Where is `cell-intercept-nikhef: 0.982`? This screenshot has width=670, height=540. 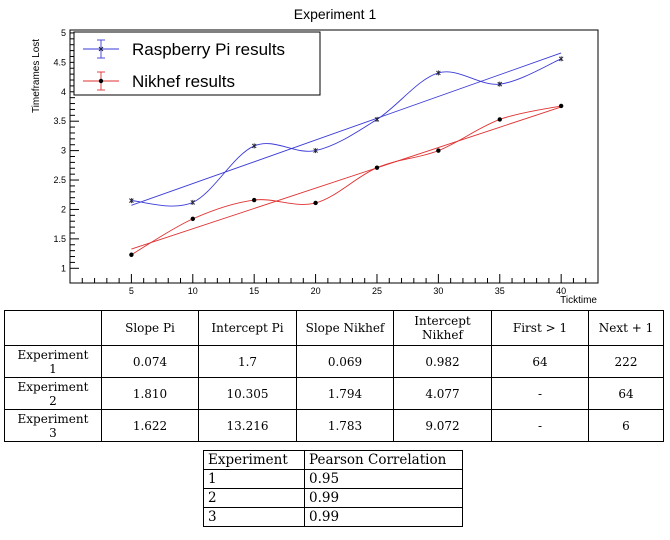
cell-intercept-nikhef: 0.982 is located at coordinates (442, 361).